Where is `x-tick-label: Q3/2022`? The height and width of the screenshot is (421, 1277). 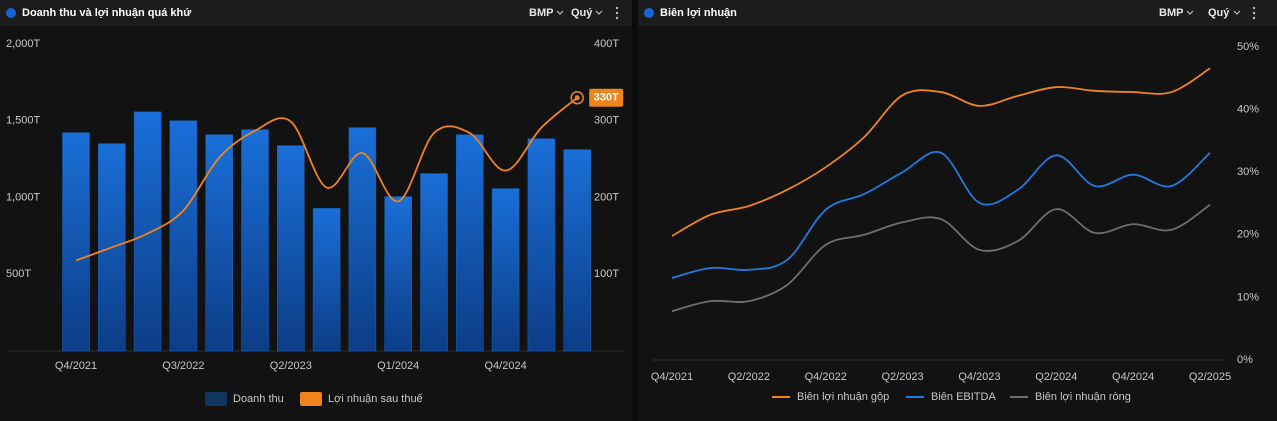
x-tick-label: Q3/2022 is located at coordinates (183, 366).